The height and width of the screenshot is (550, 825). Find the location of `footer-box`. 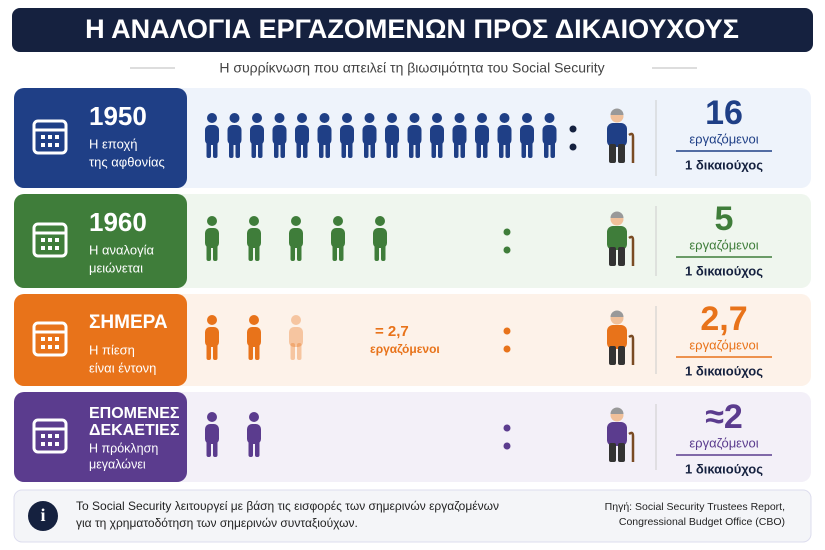

footer-box is located at coordinates (412, 516).